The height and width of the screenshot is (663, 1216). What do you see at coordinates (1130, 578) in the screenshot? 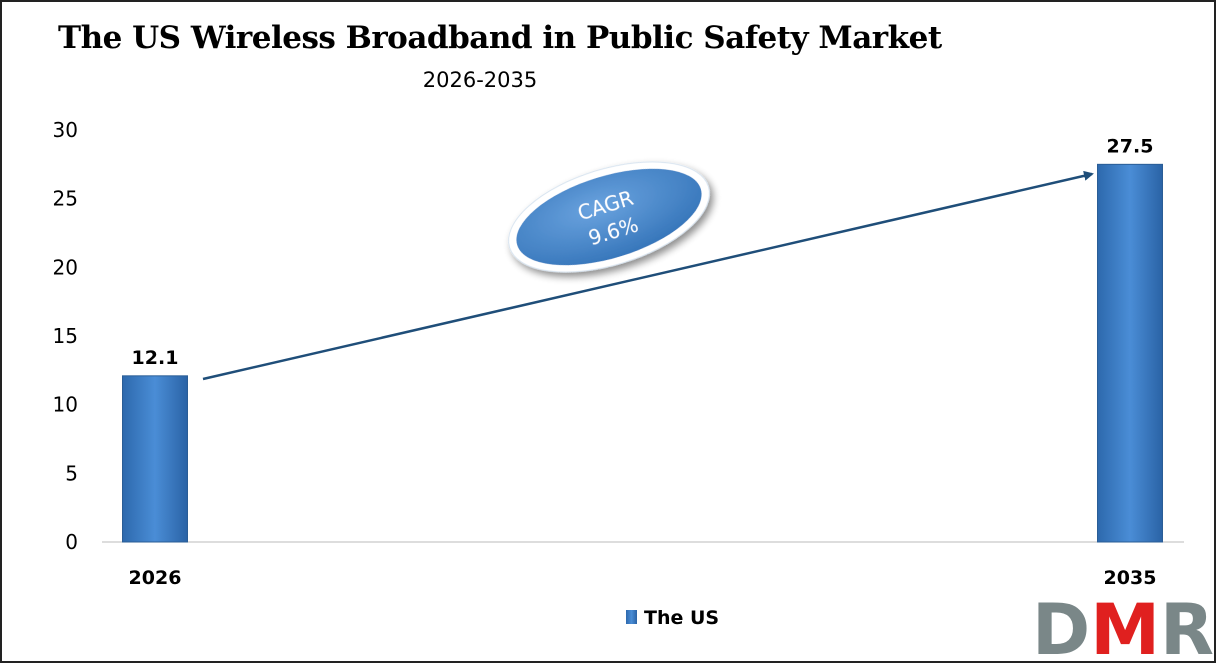
I see `x-tick-label: 2035` at bounding box center [1130, 578].